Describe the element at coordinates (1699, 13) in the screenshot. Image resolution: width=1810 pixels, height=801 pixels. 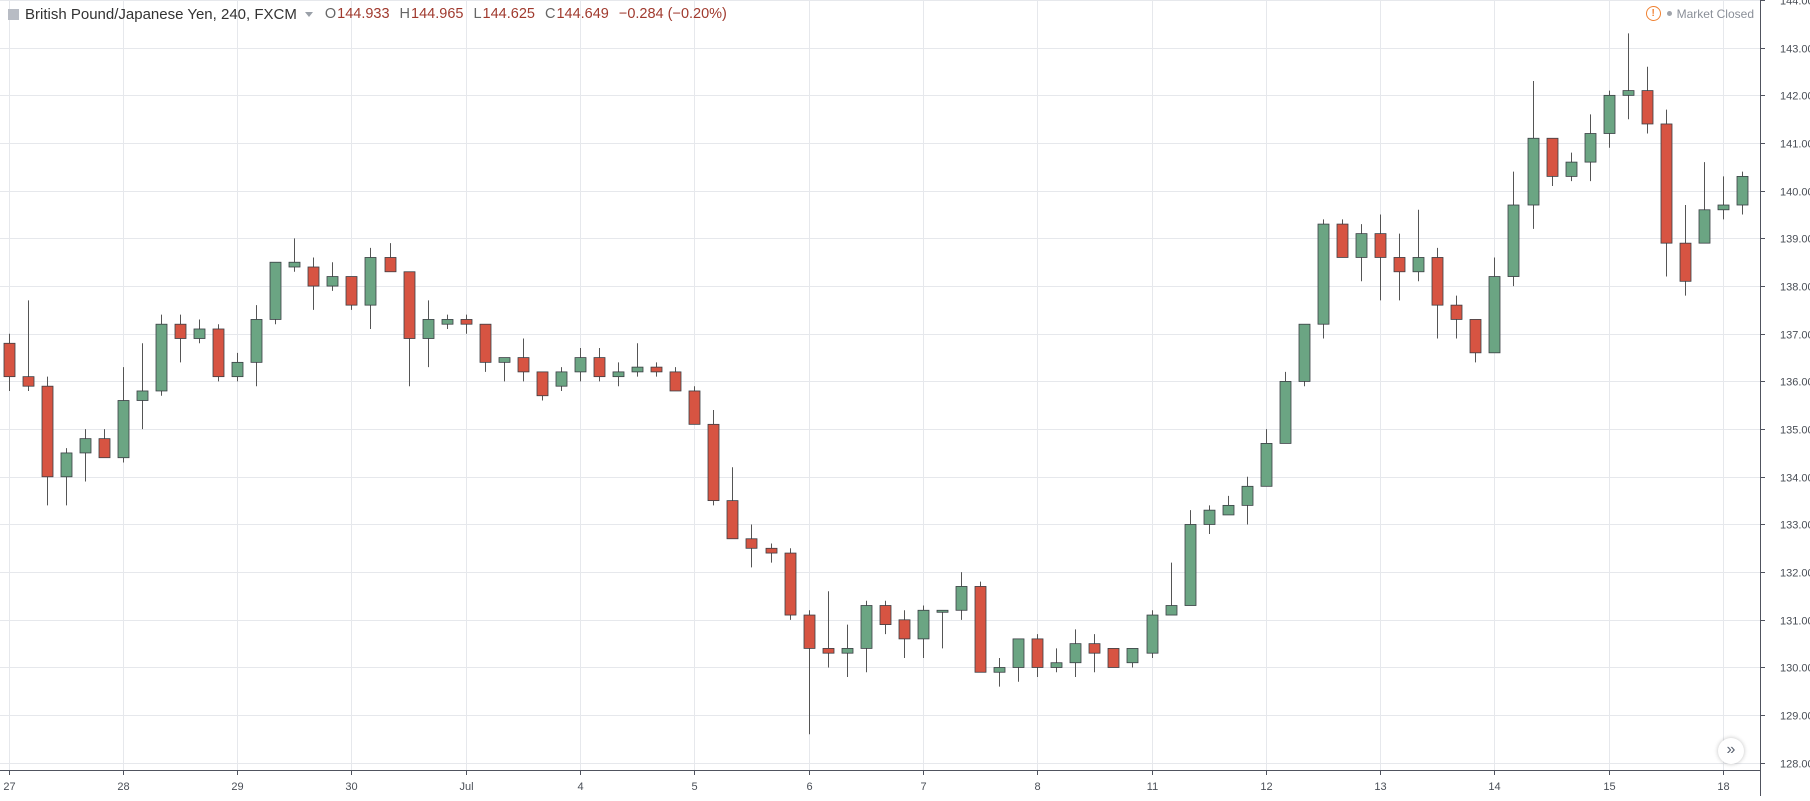
I see `market-status: ! Market Closed` at that location.